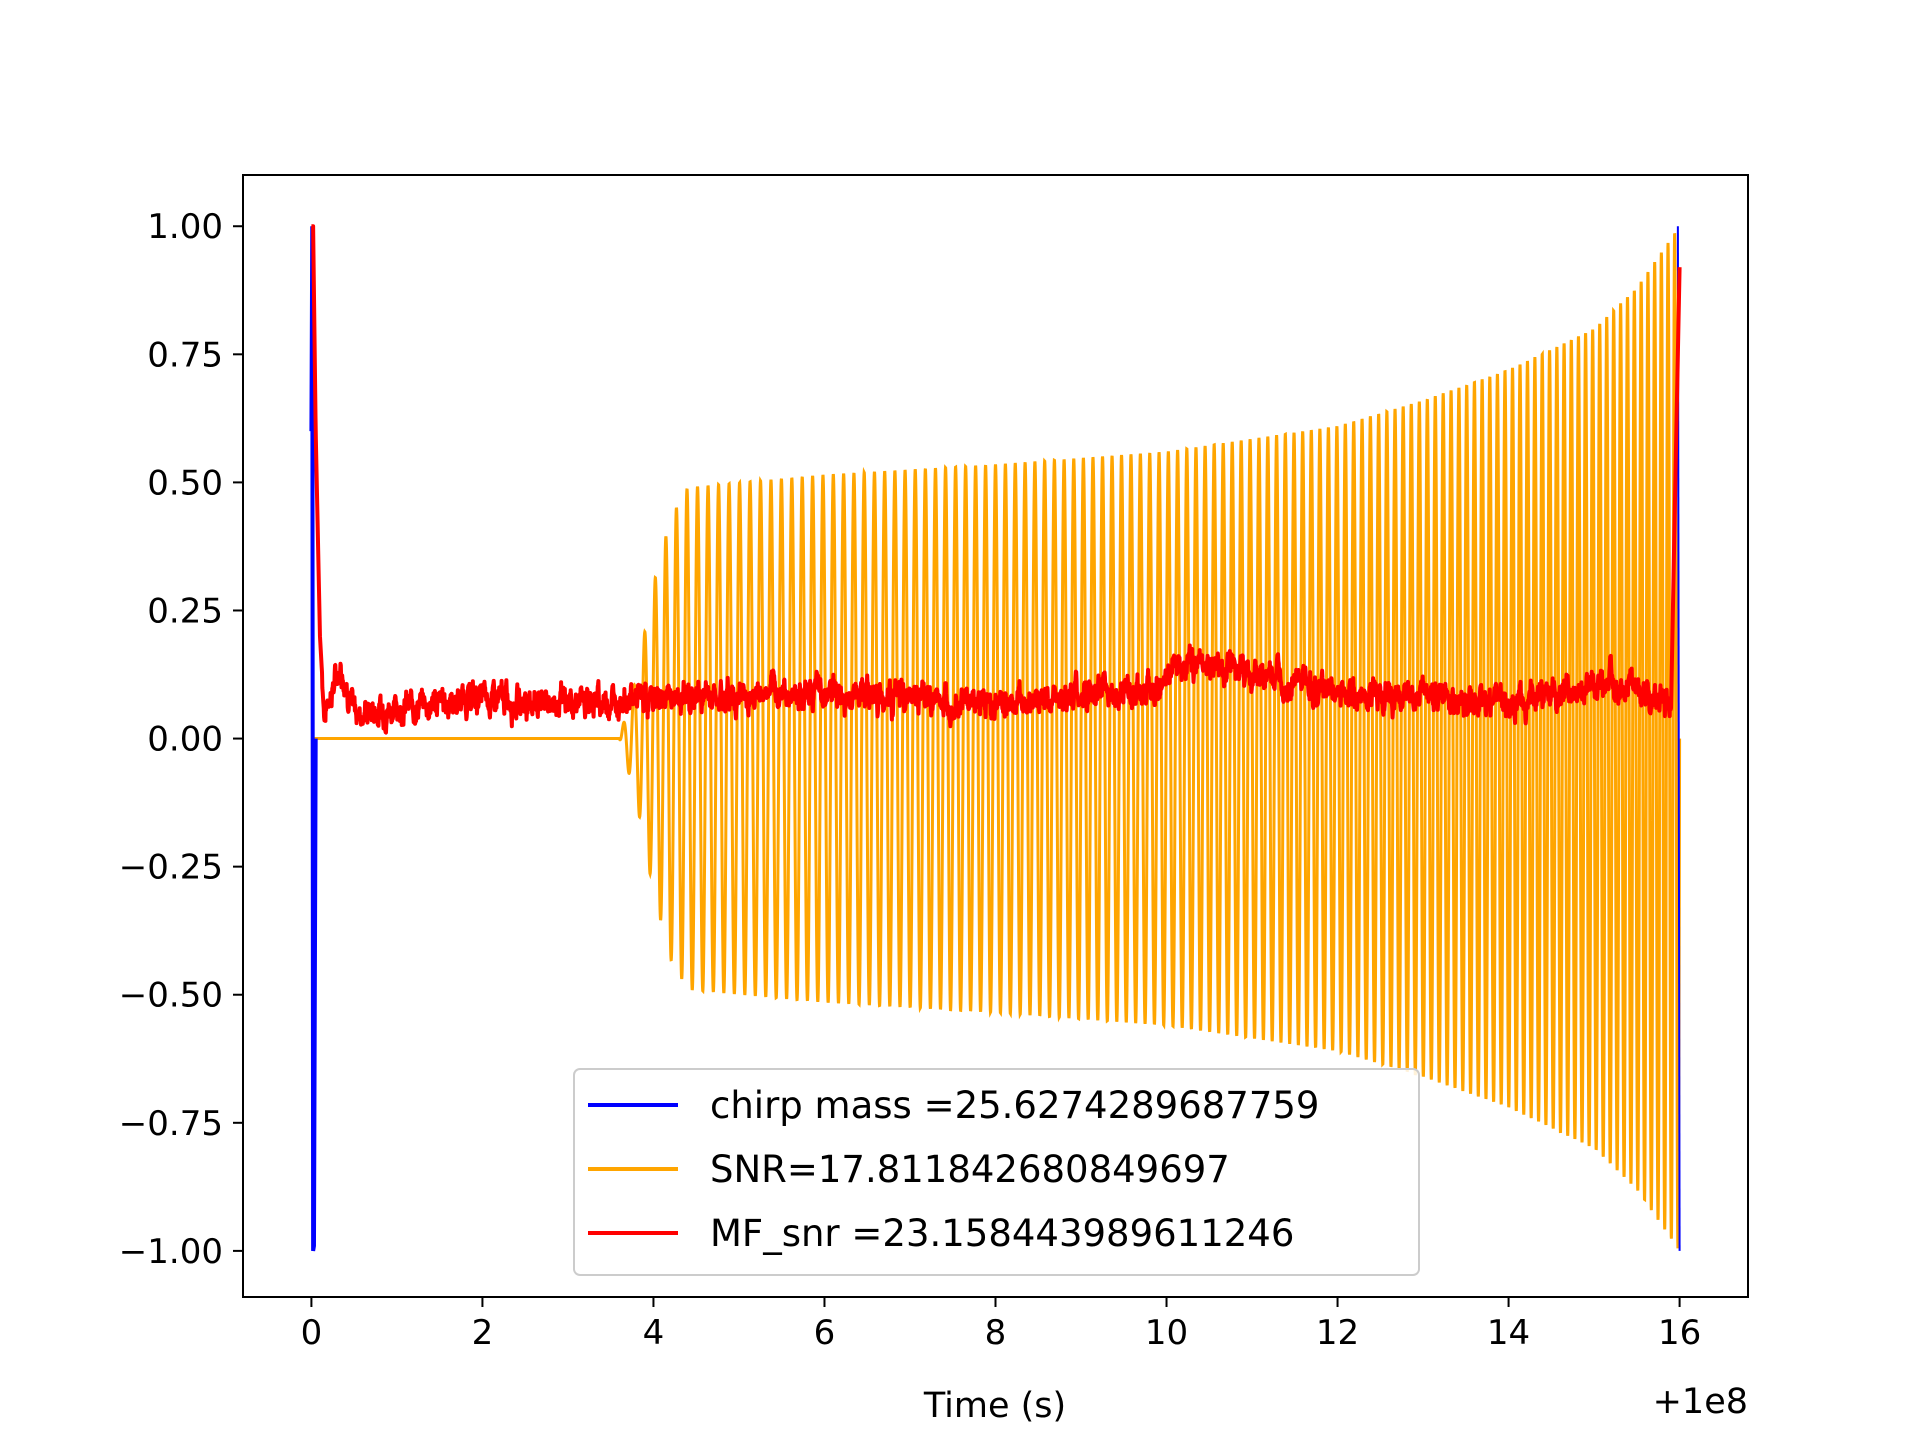 The height and width of the screenshot is (1440, 1920). What do you see at coordinates (171, 868) in the screenshot?
I see `y-tick-label: −0.25` at bounding box center [171, 868].